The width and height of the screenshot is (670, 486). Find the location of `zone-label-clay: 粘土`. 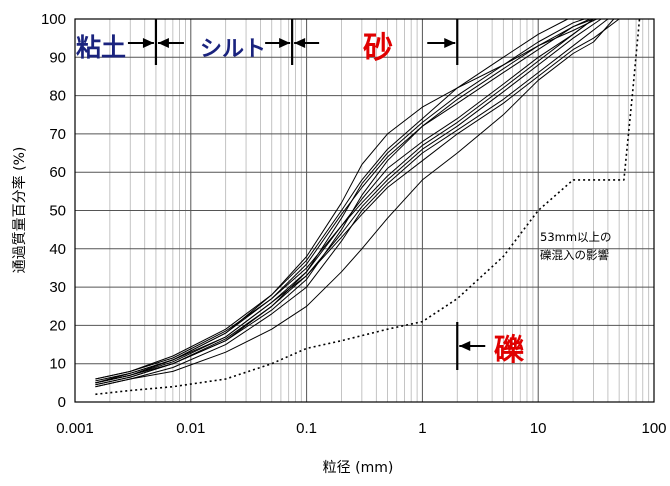

zone-label-clay: 粘土 is located at coordinates (101, 47).